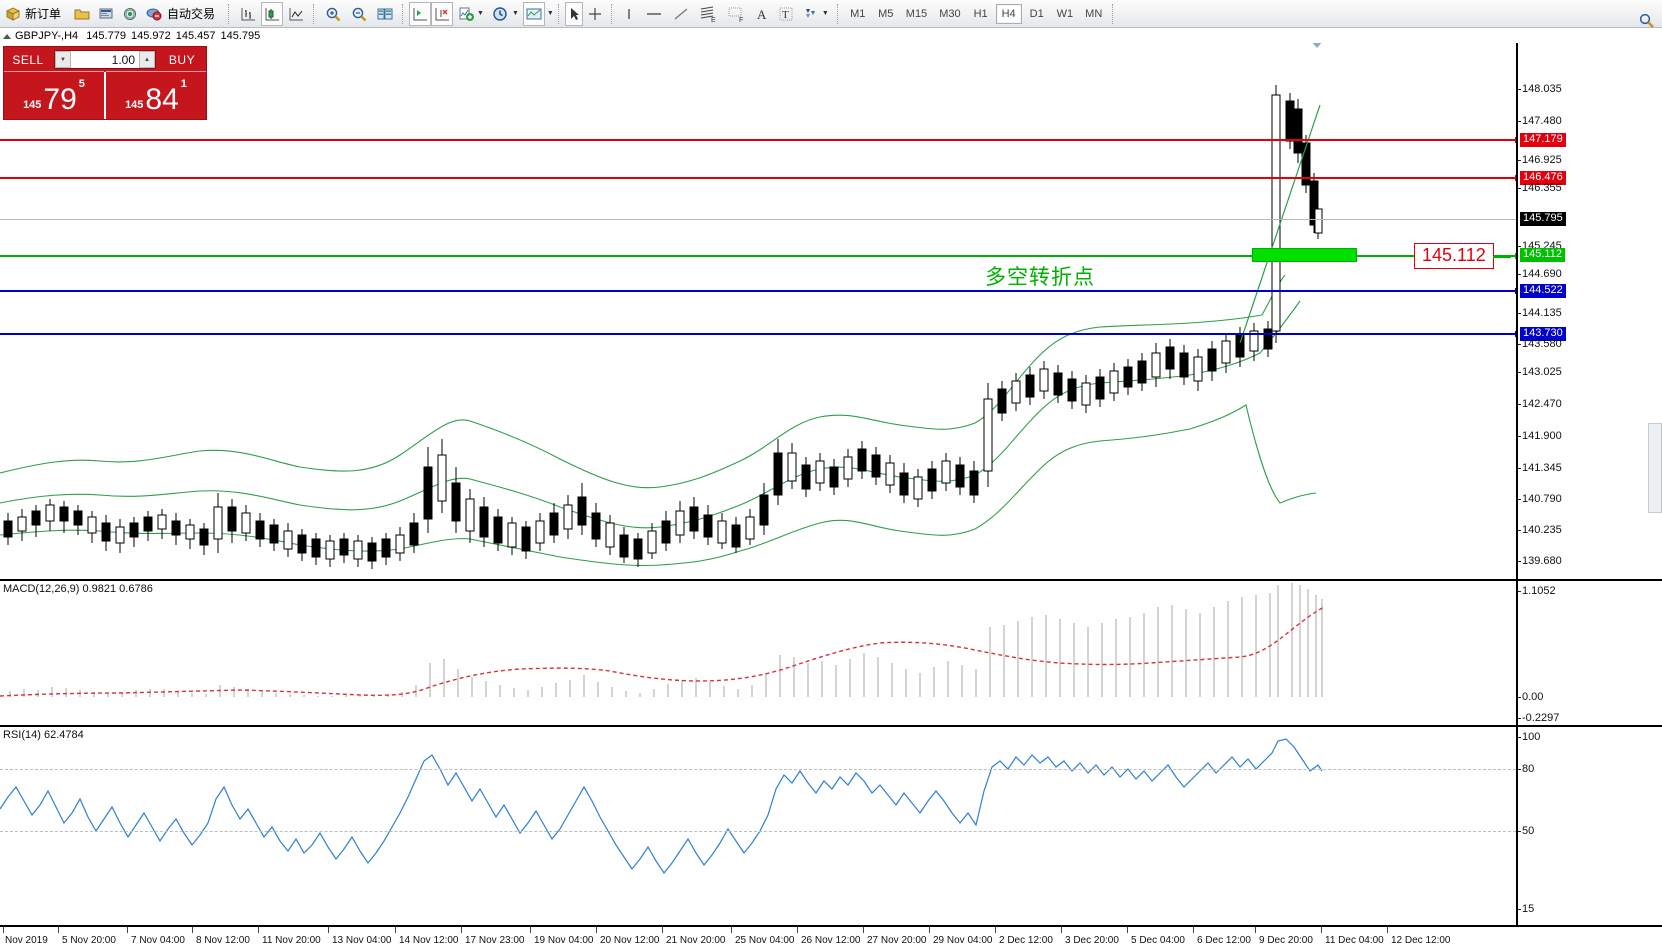 This screenshot has width=1662, height=952. I want to click on level-label-143730: 143.730, so click(1543, 334).